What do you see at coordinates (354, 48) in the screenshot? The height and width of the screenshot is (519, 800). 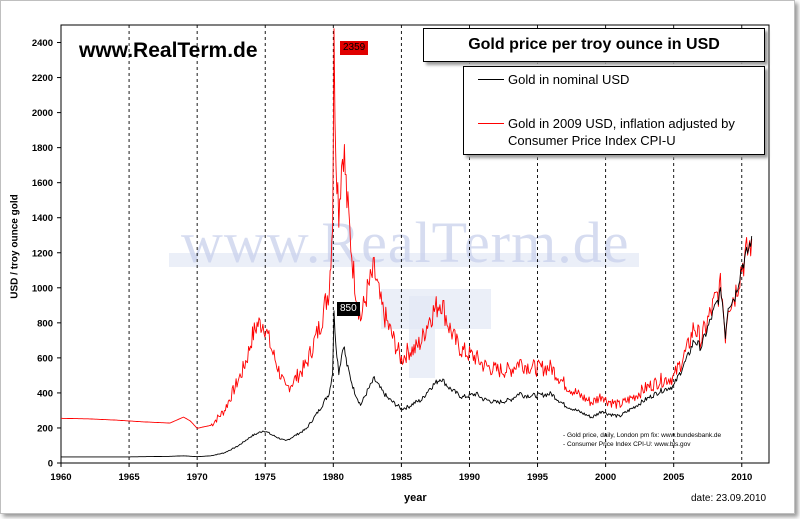 I see `peak-label-real: 2359` at bounding box center [354, 48].